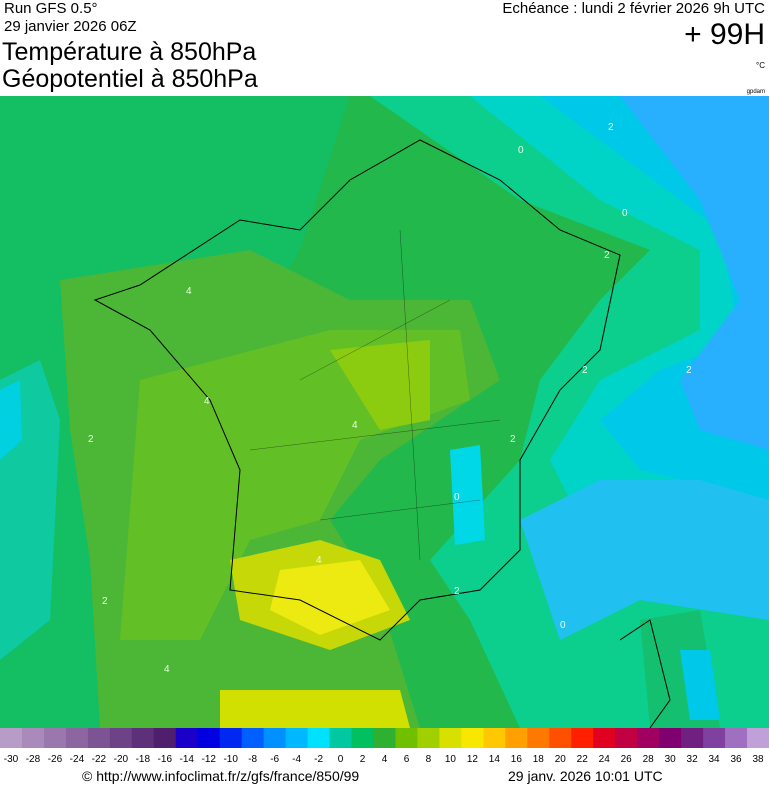 The width and height of the screenshot is (769, 791). I want to click on colorbar-label: 4, so click(385, 759).